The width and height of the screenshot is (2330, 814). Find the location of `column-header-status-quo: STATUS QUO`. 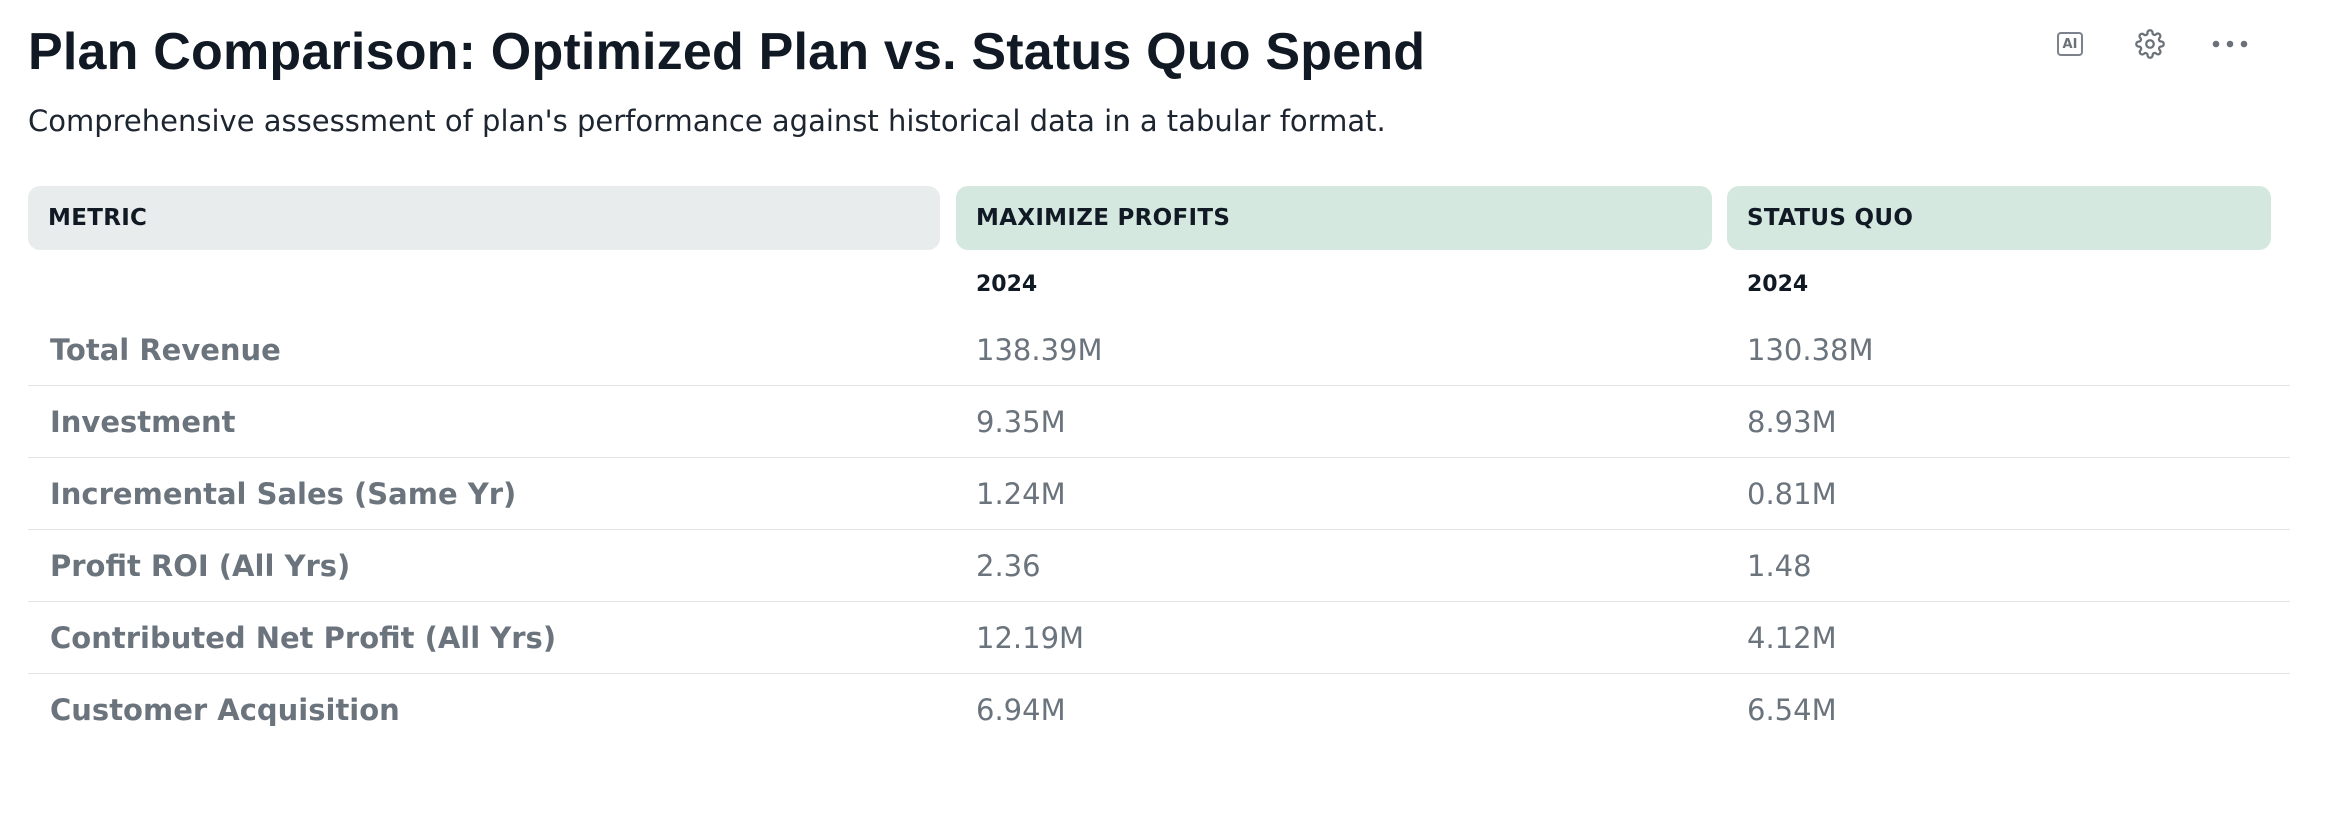

column-header-status-quo: STATUS QUO is located at coordinates (1999, 218).